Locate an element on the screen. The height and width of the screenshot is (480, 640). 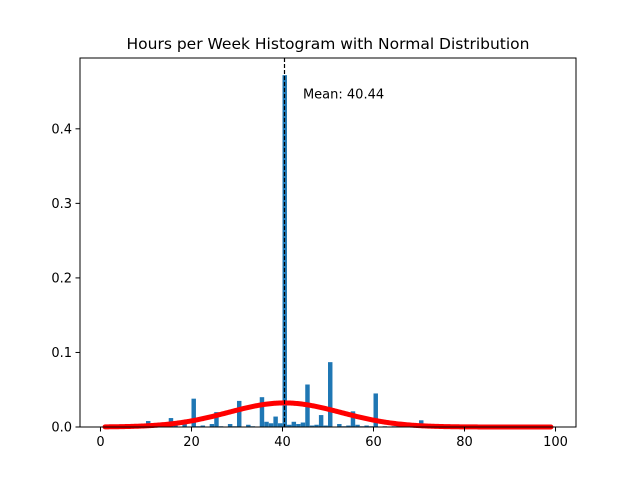
x-tick-label: 40 is located at coordinates (282, 442).